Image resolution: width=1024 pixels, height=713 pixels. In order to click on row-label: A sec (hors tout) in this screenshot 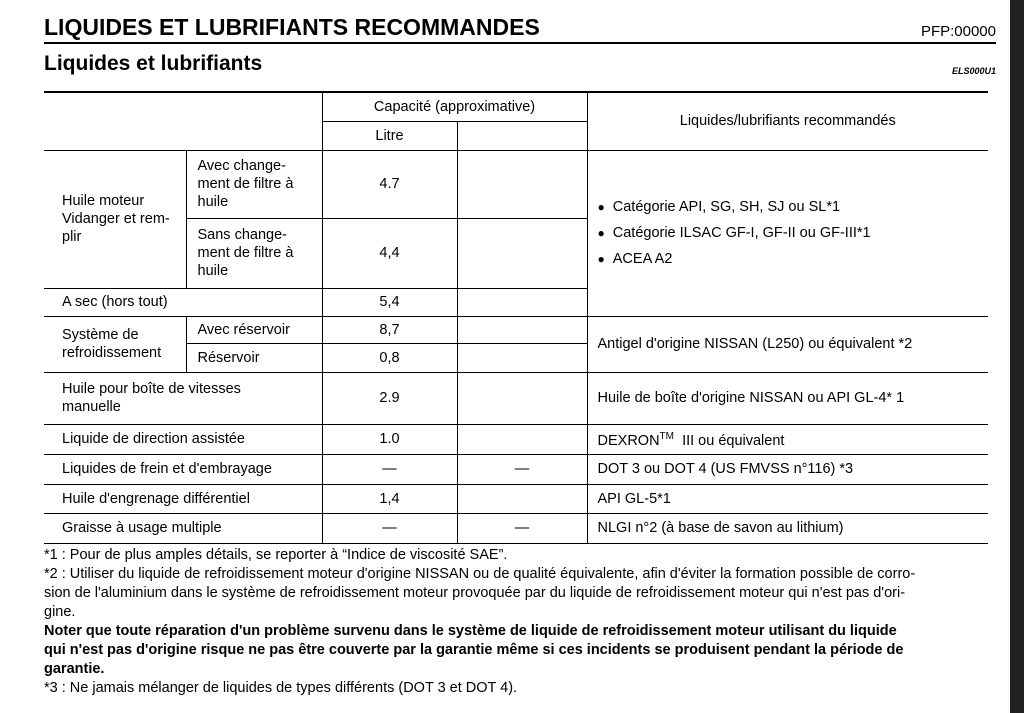, I will do `click(183, 302)`.